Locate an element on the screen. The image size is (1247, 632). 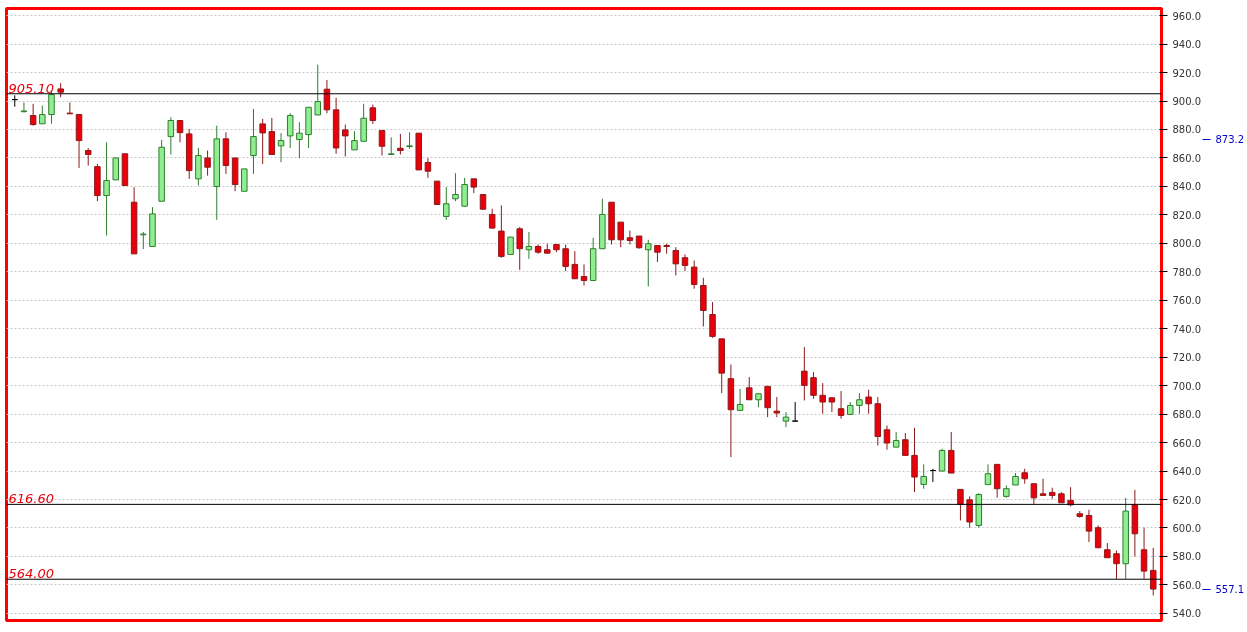
y-tick-label: 660.0 is located at coordinates (1187, 443).